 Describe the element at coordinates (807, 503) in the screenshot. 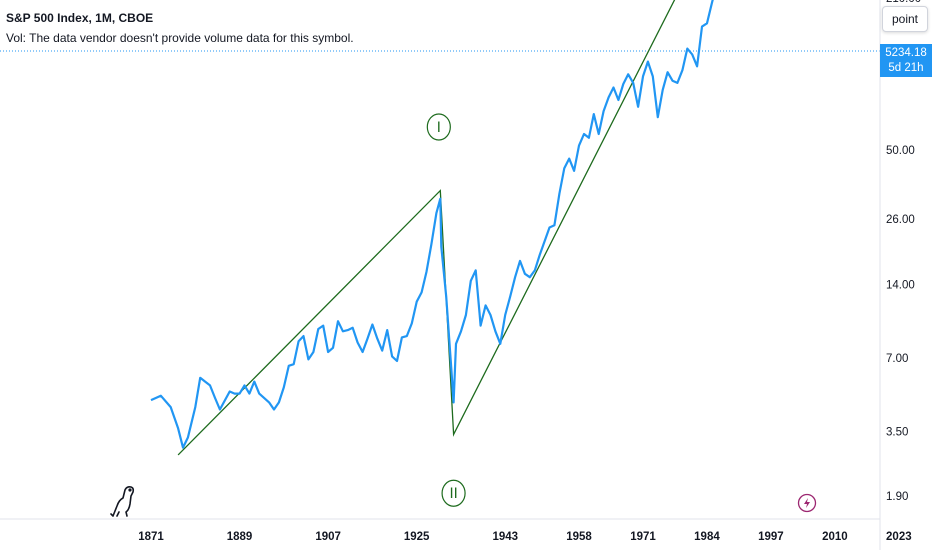

I see `lightning-icon` at that location.